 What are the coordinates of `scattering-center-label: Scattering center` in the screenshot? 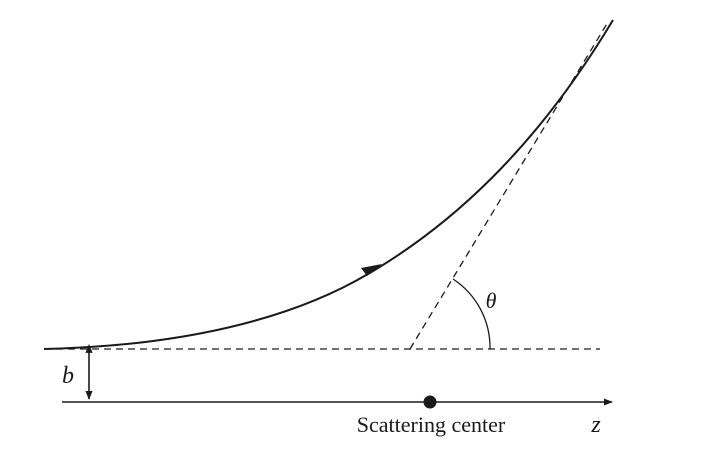 It's located at (431, 424).